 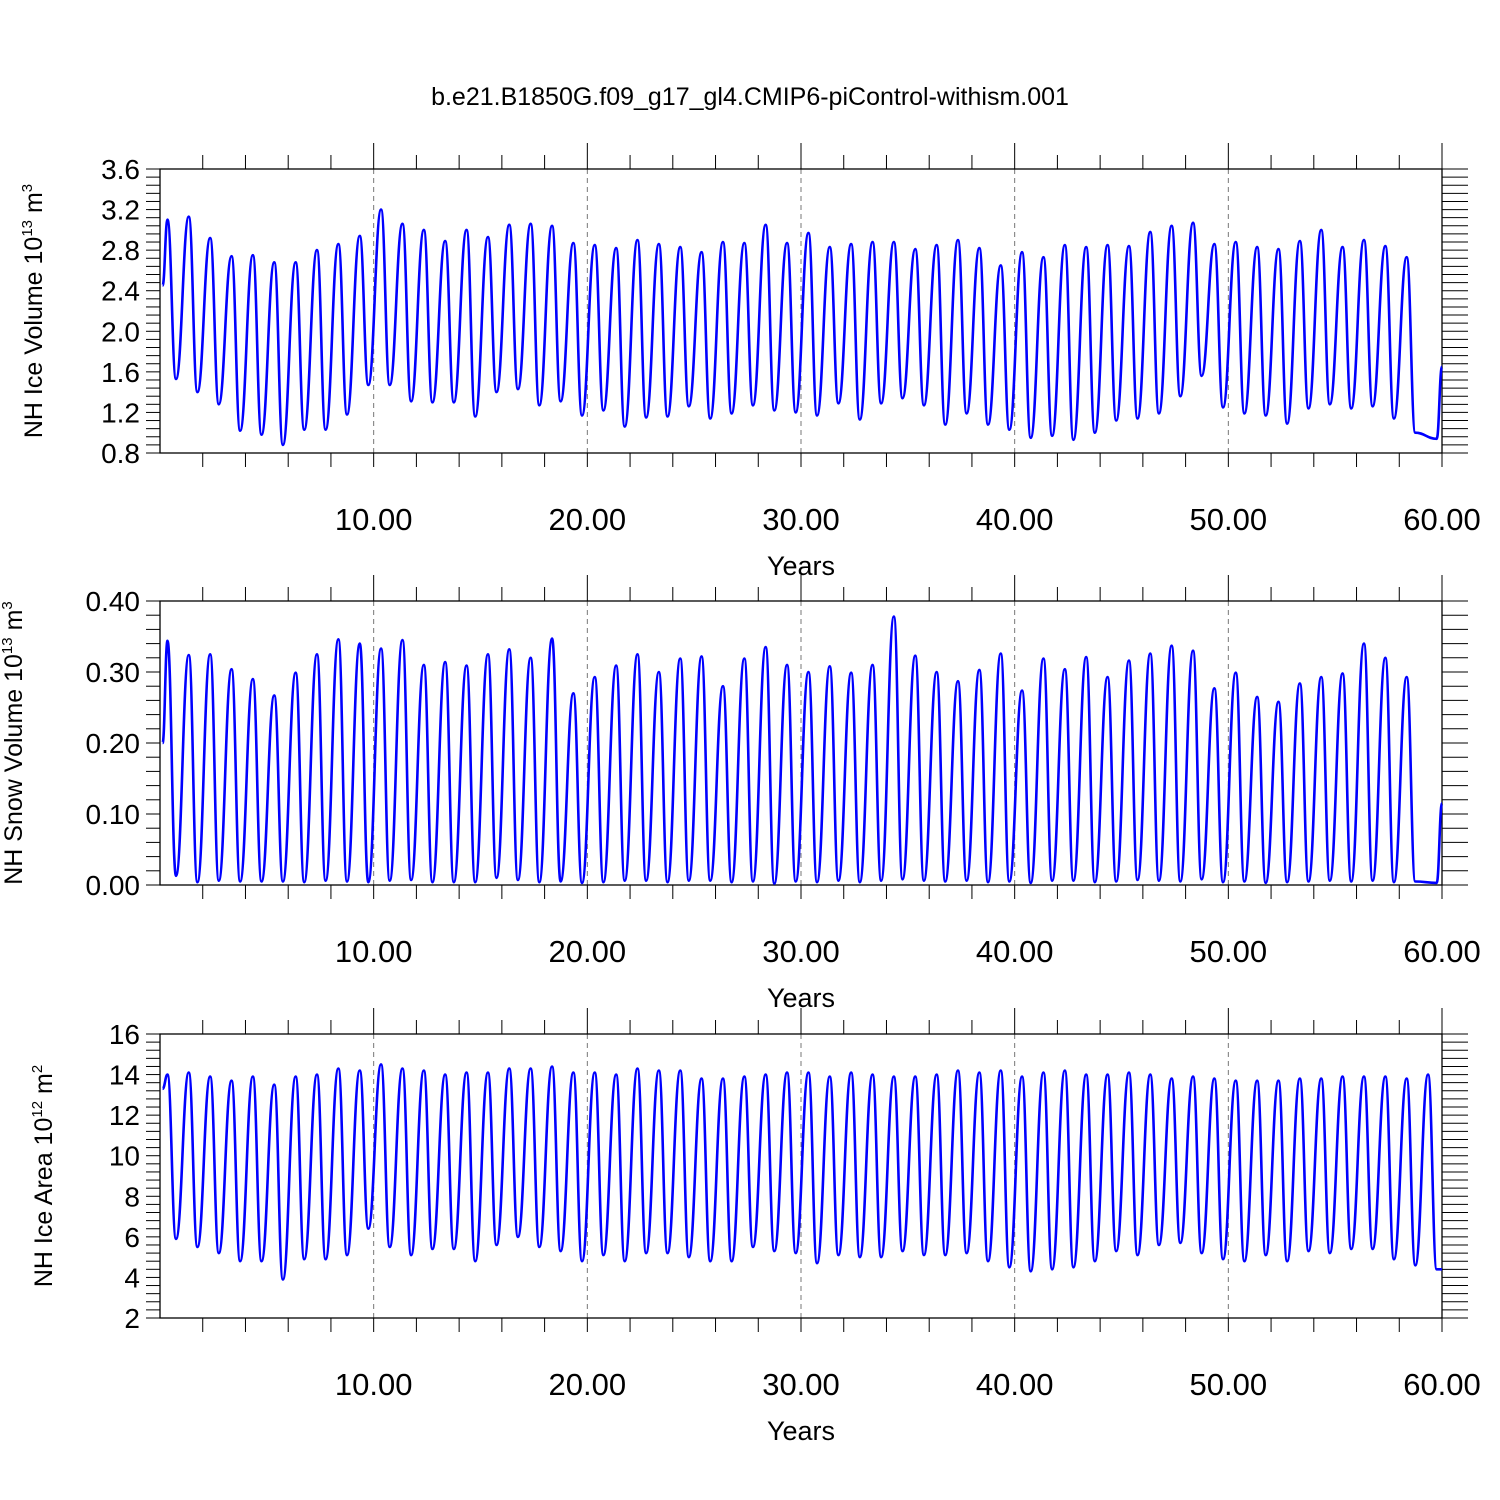 I want to click on y-tick-label: 0.8, so click(x=120, y=453).